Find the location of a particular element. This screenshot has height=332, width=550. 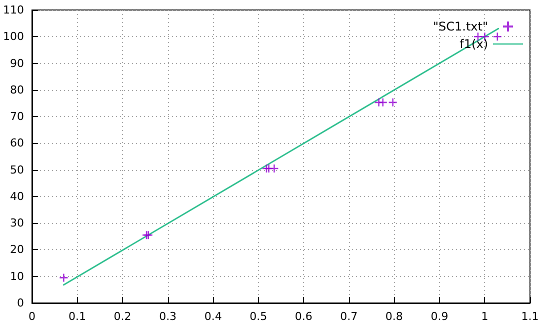

x-tick-label: 0 is located at coordinates (32, 316).